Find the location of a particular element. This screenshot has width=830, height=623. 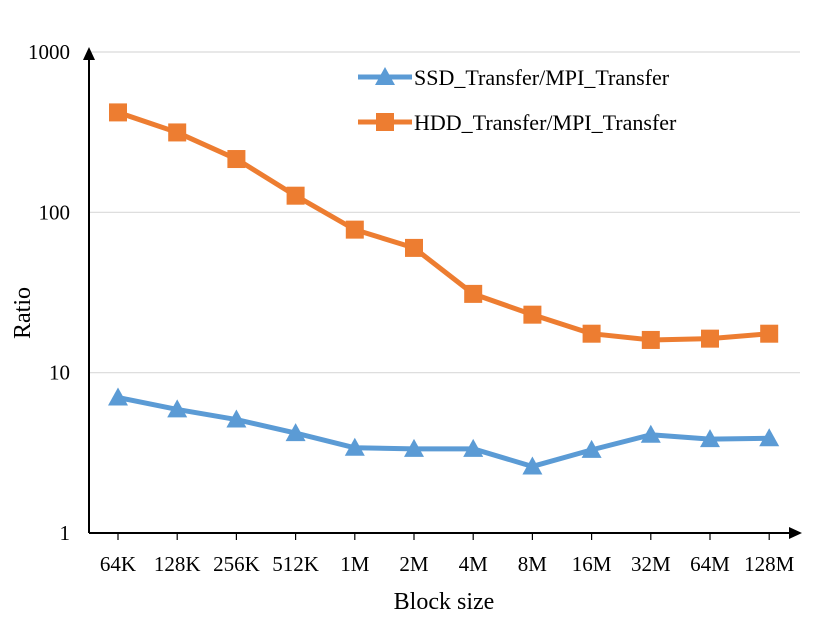

y-tick-labels: 1 10 100 1000 is located at coordinates (49, 292).